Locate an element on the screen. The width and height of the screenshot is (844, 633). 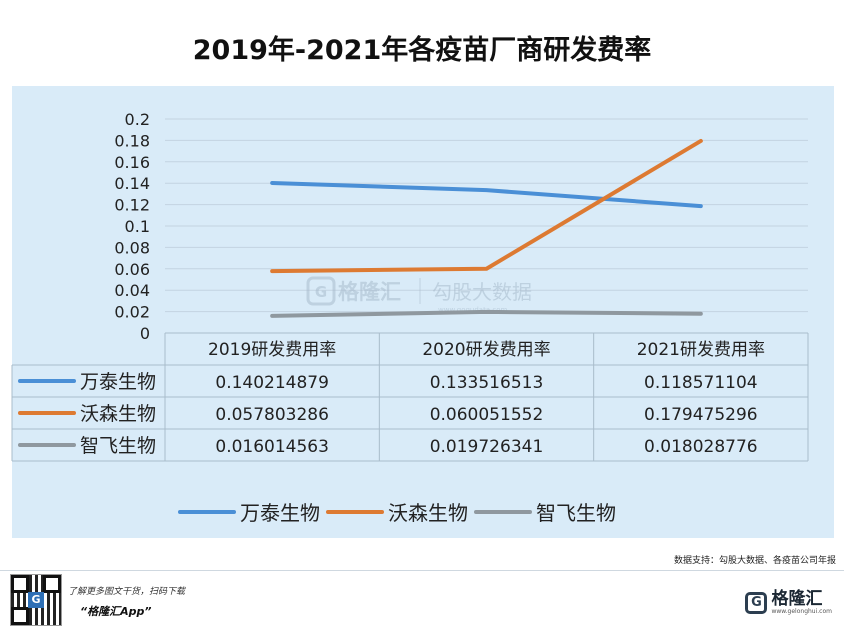
watermark-logo-icon is located at coordinates (321, 291).